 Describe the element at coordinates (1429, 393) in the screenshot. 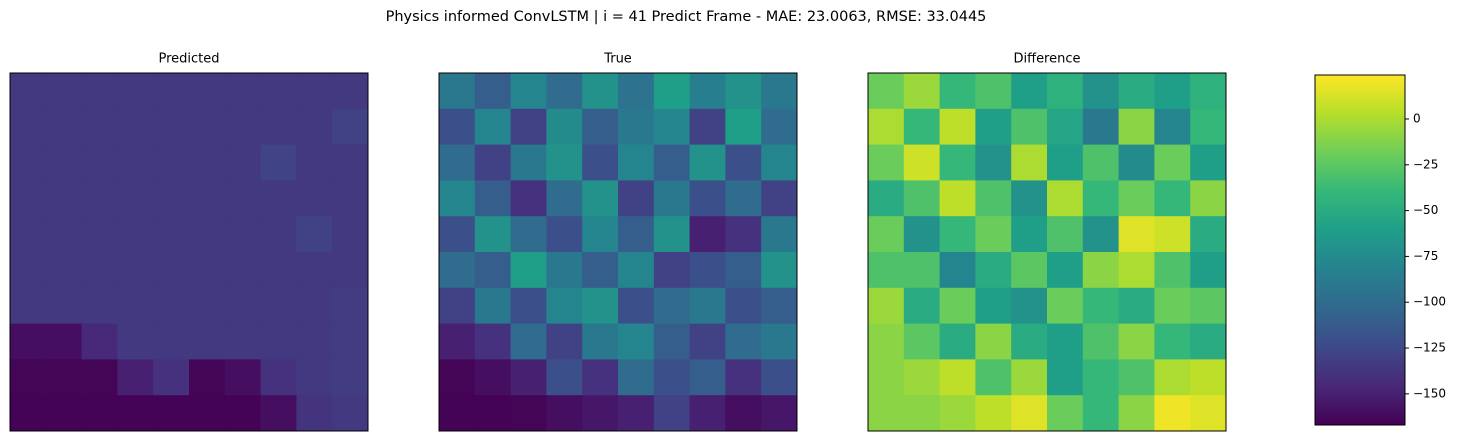

I see `colorbar-tick-label: −150` at that location.